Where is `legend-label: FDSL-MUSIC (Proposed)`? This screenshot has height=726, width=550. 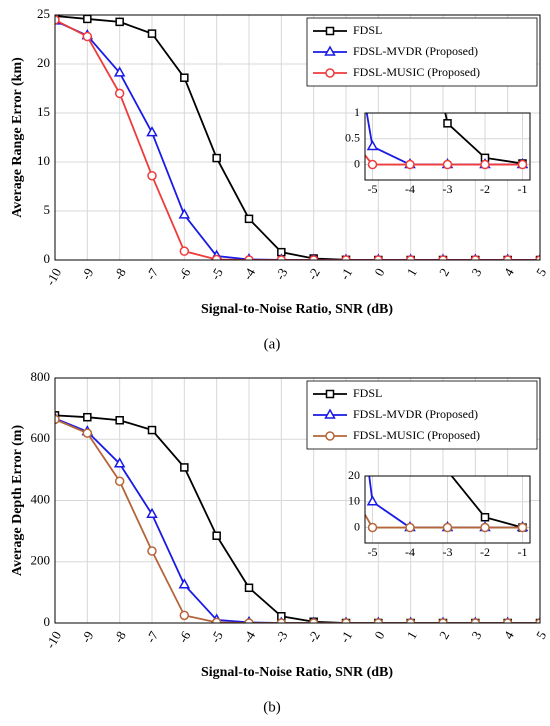
legend-label: FDSL-MUSIC (Proposed) is located at coordinates (416, 72).